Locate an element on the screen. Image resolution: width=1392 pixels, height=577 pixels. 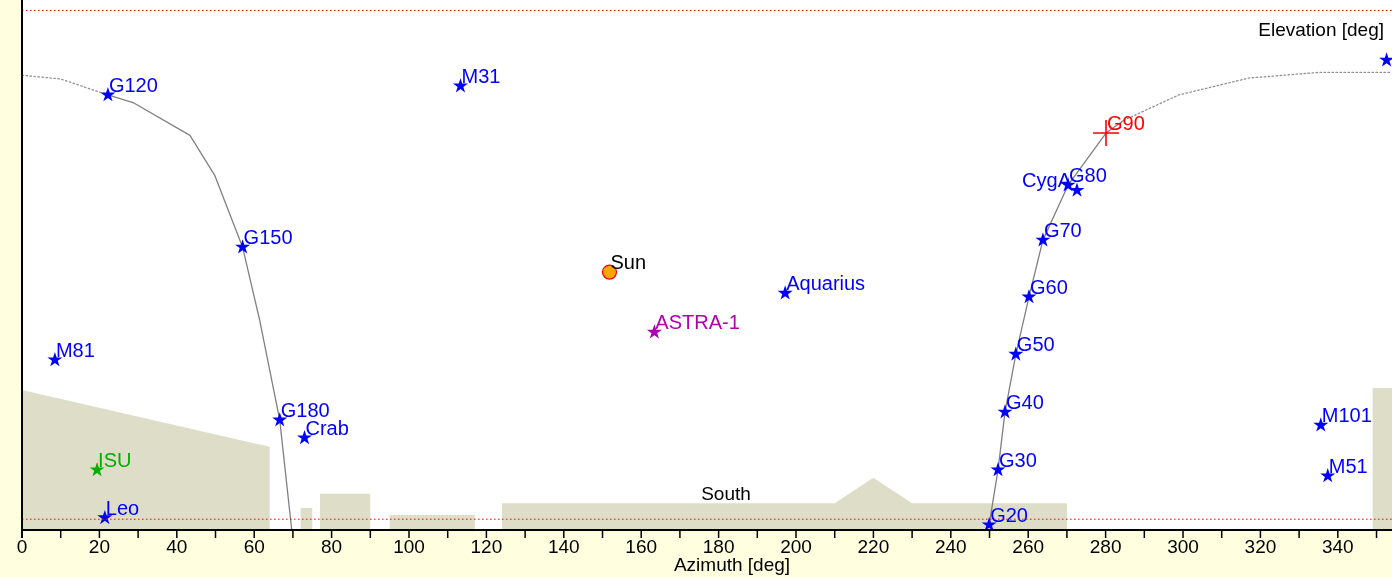
x-tick-label: 340 is located at coordinates (1337, 546).